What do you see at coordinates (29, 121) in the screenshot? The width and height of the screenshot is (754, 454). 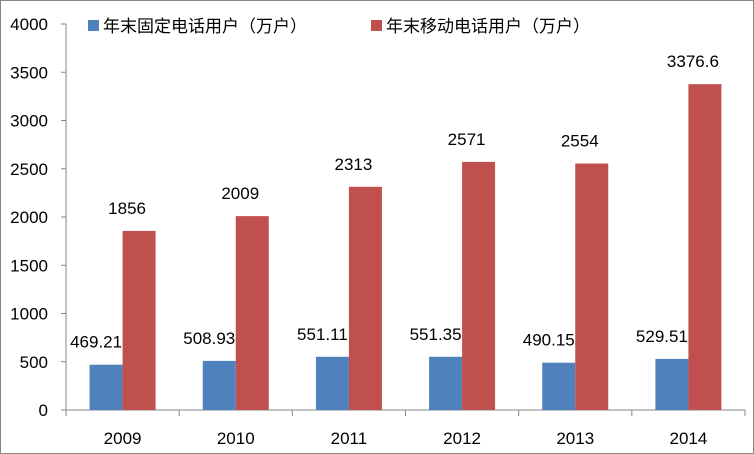 I see `y-tick-label: 3000` at bounding box center [29, 121].